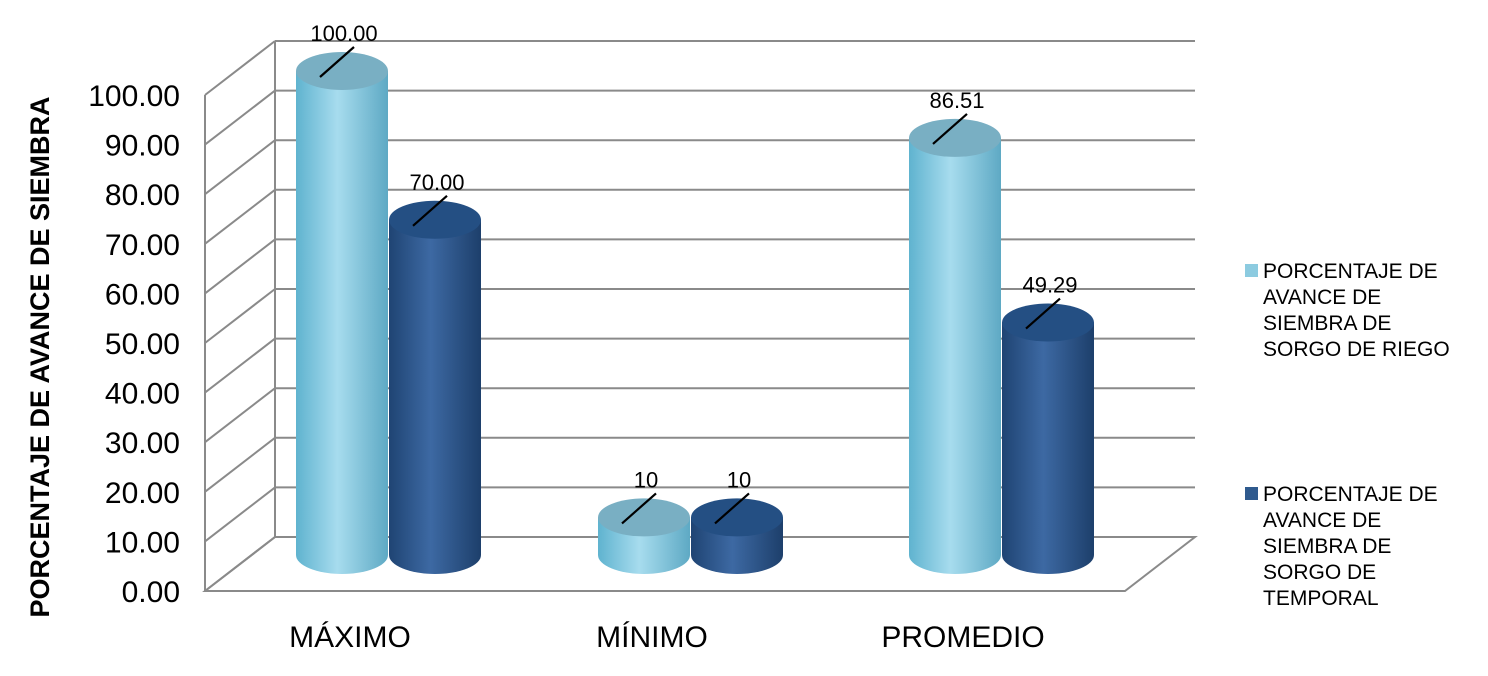 The image size is (1488, 676). I want to click on x-tick-label: PROMEDIO, so click(962, 637).